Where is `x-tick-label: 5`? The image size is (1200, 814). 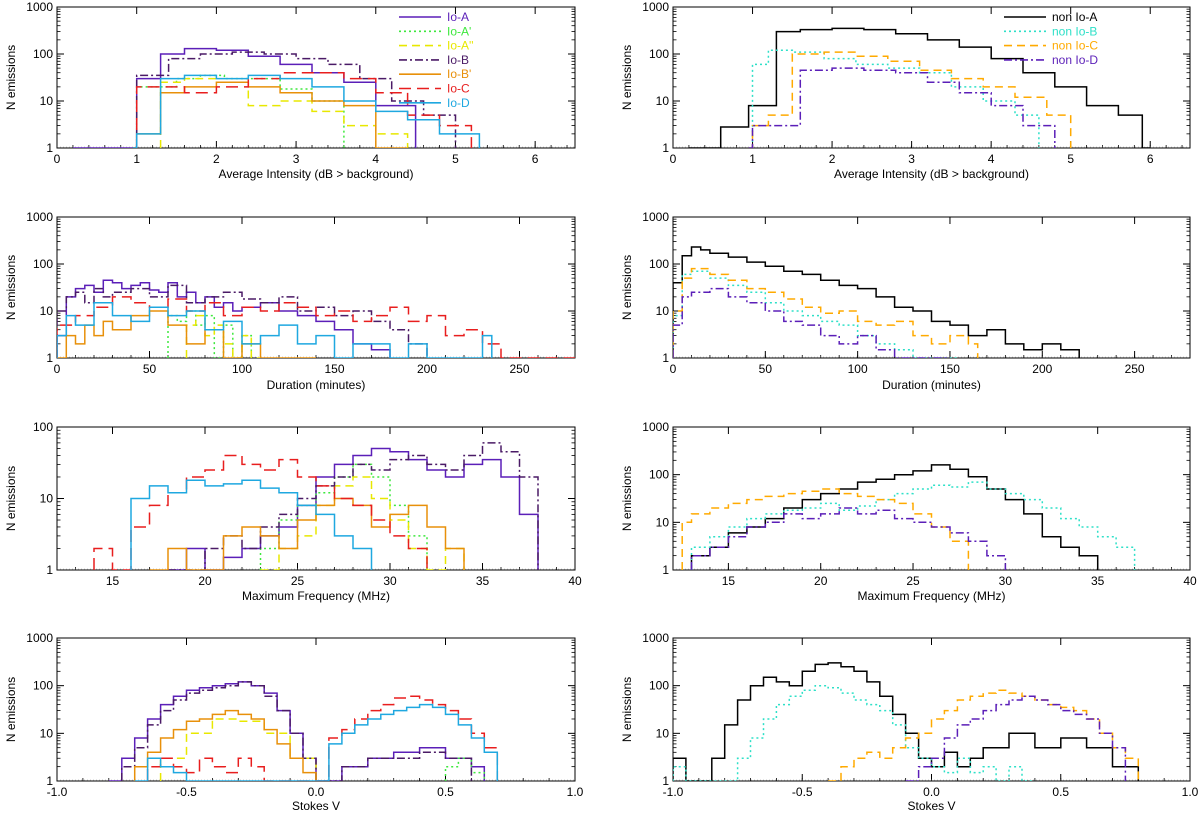
x-tick-label: 5 is located at coordinates (1070, 159).